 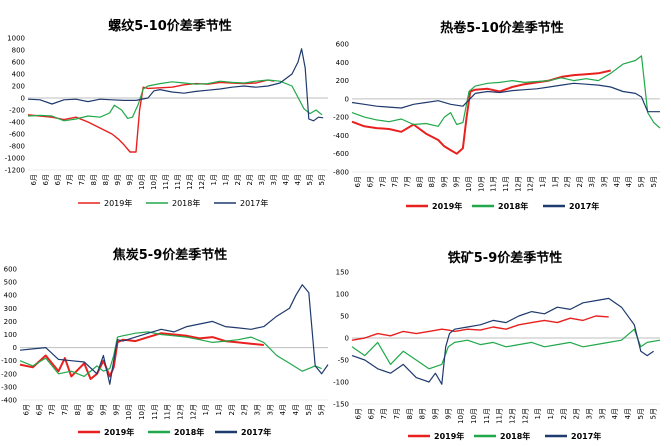 What do you see at coordinates (10, 322) in the screenshot?
I see `y-tick-label: 200` at bounding box center [10, 322].